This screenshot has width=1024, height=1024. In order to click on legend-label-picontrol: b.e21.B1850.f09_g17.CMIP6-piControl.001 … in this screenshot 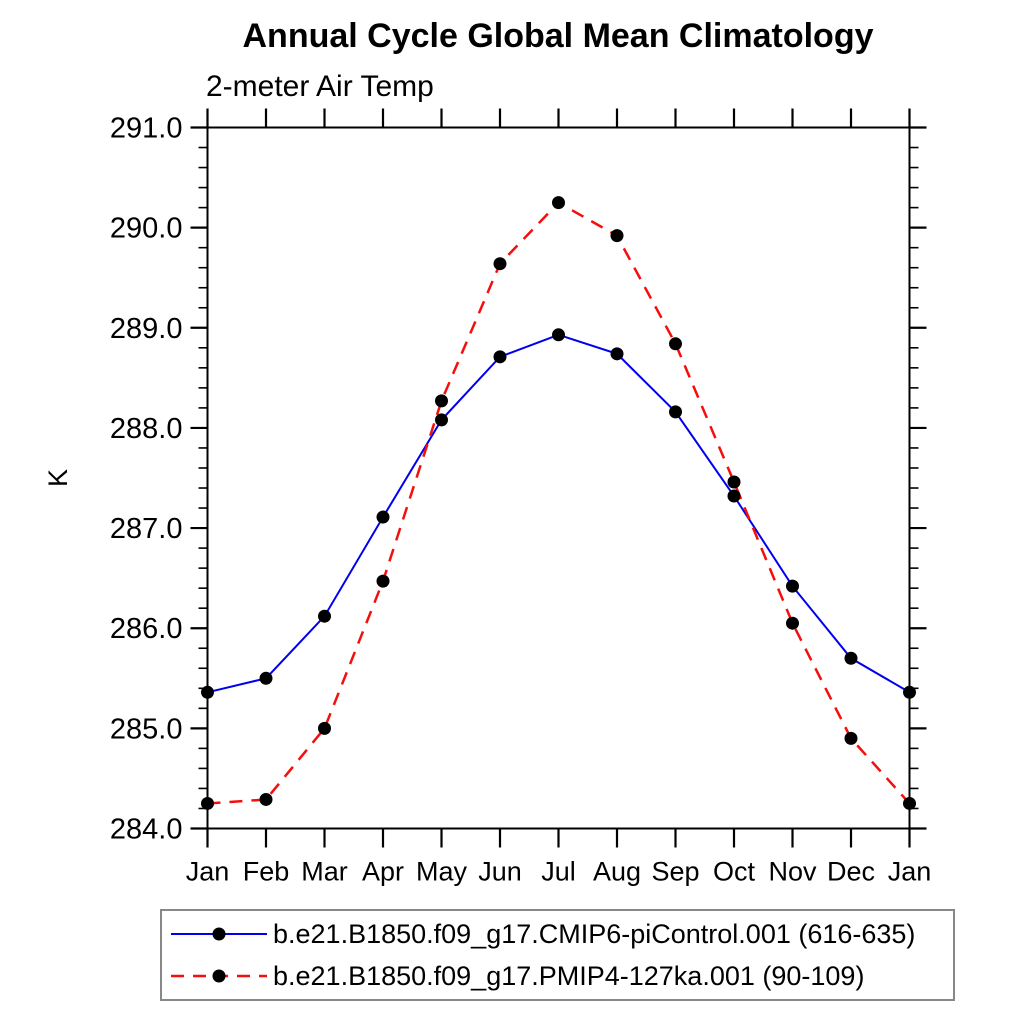, I will do `click(594, 933)`.